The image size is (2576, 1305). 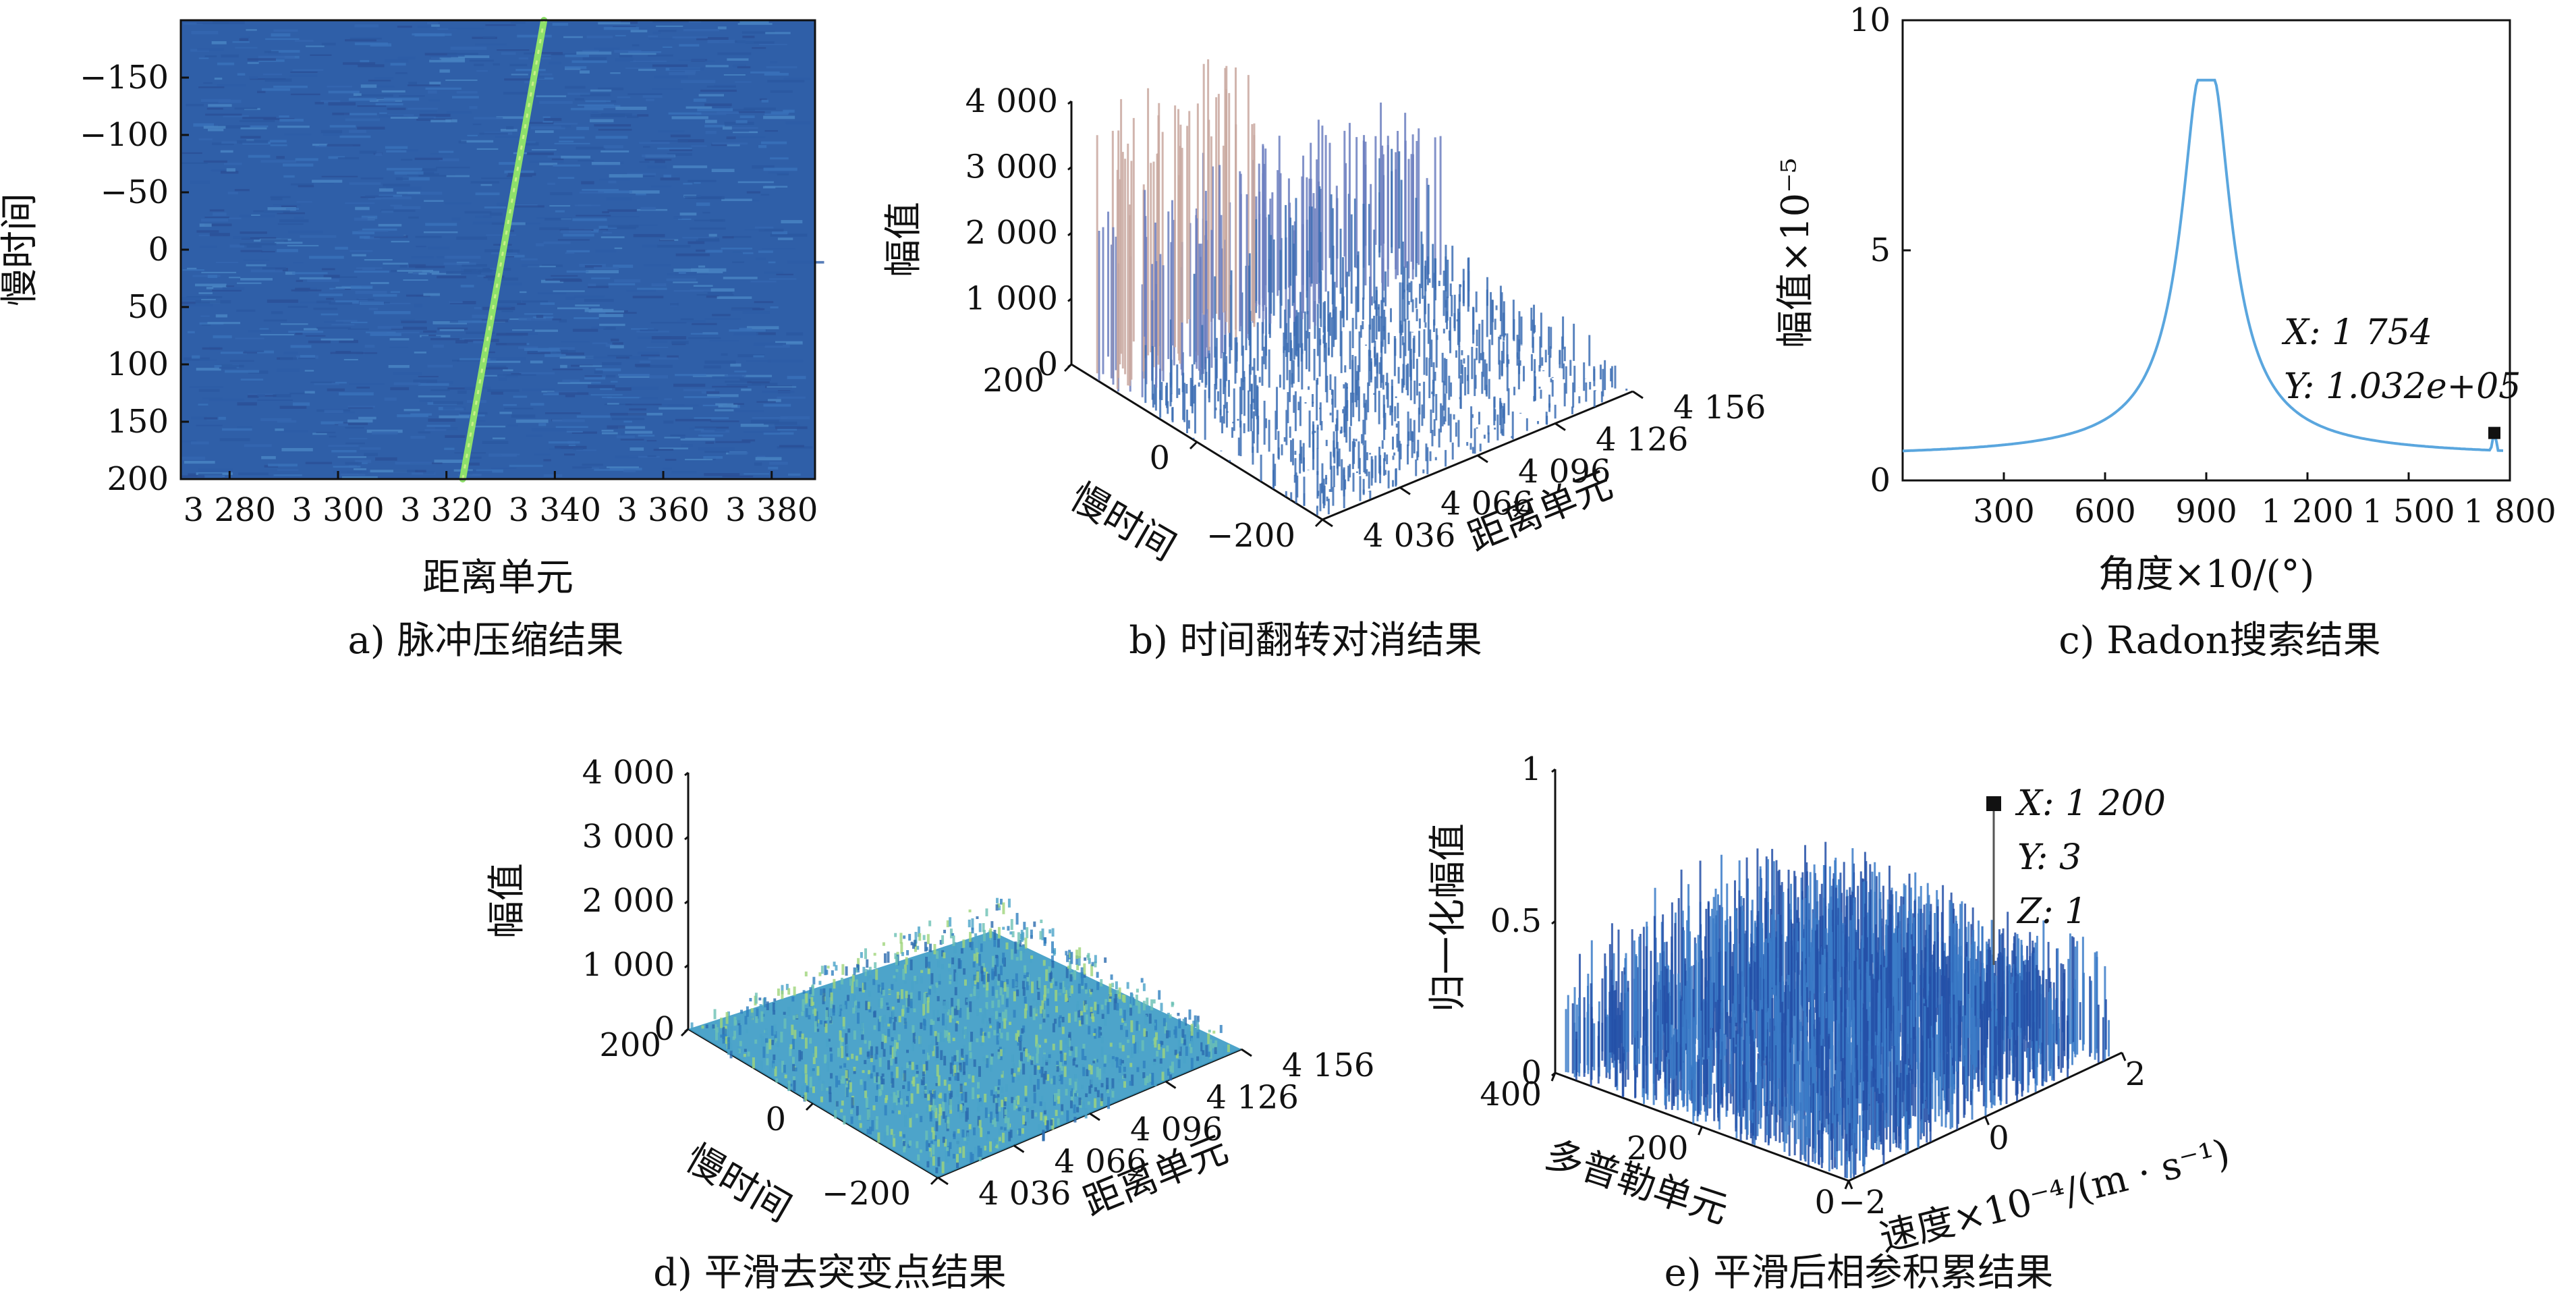 What do you see at coordinates (2219, 641) in the screenshot?
I see `caption-c: c) Radon搜索结果` at bounding box center [2219, 641].